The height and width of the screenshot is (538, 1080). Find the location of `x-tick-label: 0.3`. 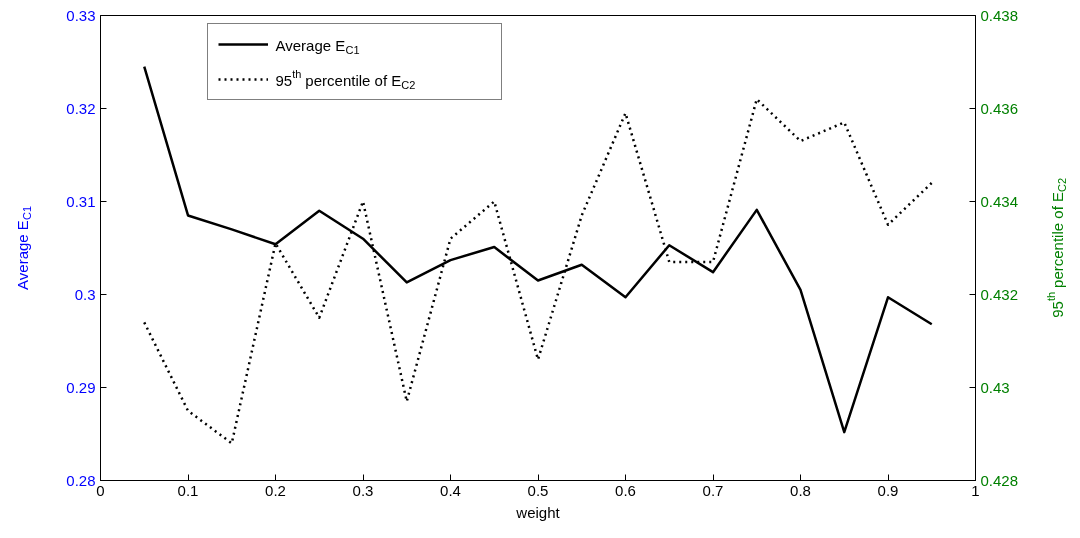

x-tick-label: 0.3 is located at coordinates (363, 490).